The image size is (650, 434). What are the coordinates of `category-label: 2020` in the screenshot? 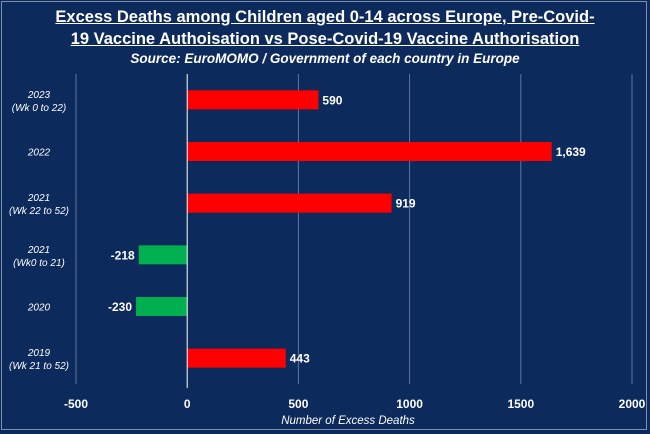 It's located at (39, 308).